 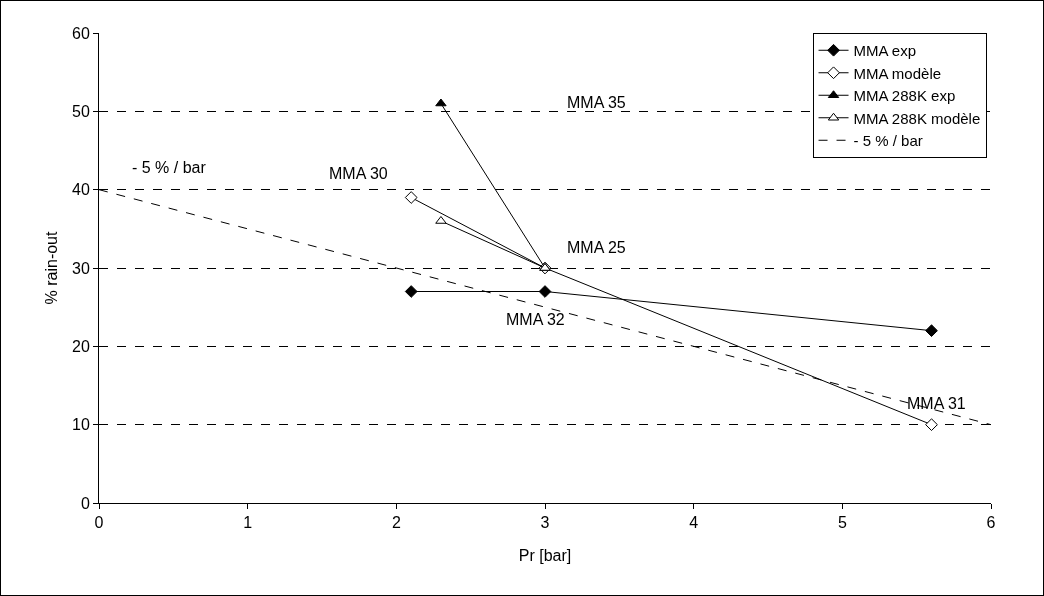 I want to click on y-tick-label: 0, so click(x=85, y=503).